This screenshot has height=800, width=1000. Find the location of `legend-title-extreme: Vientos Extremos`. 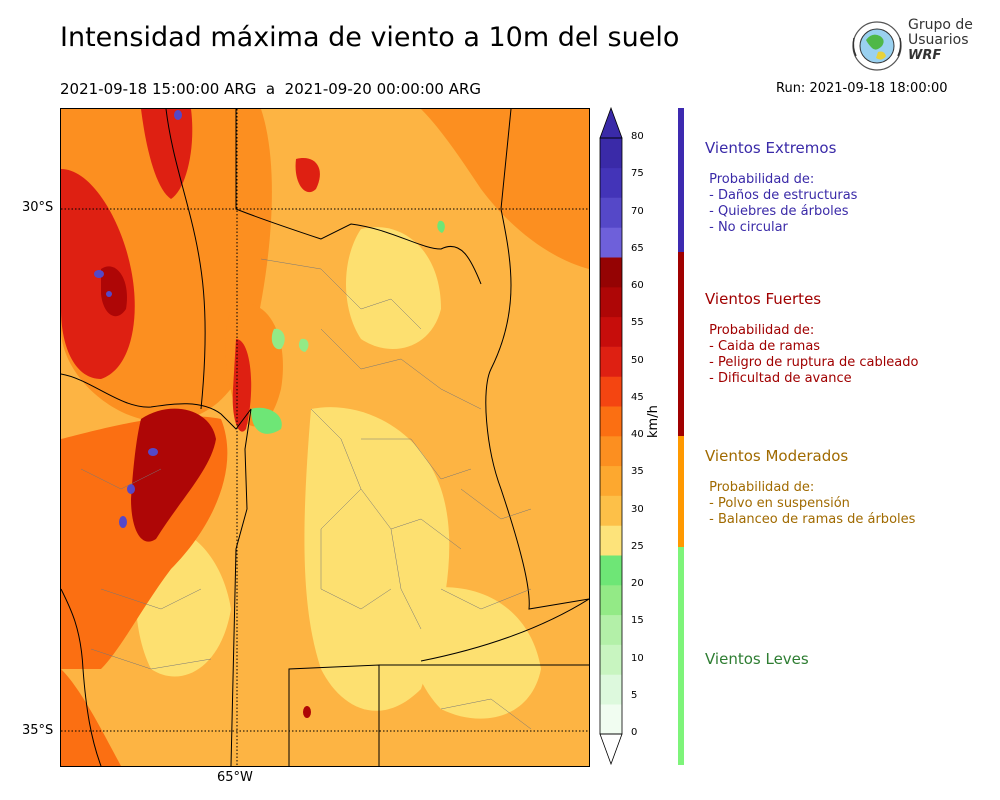

legend-title-extreme: Vientos Extremos is located at coordinates (771, 148).